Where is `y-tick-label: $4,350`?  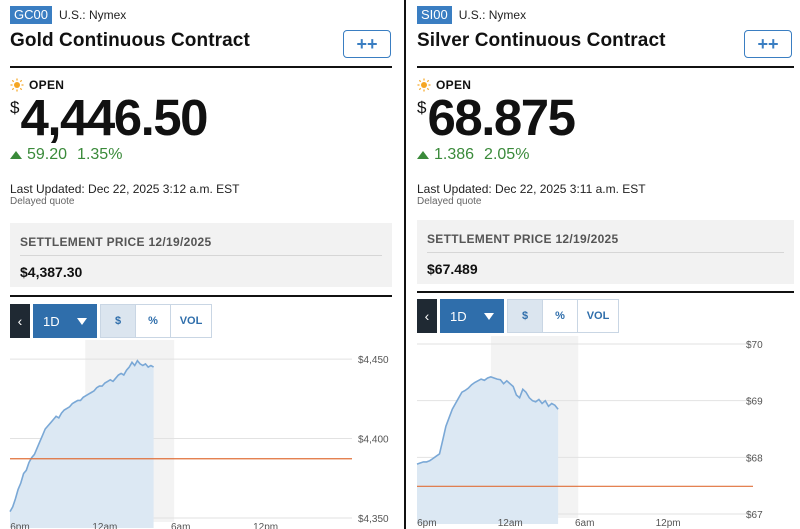 y-tick-label: $4,350 is located at coordinates (373, 519).